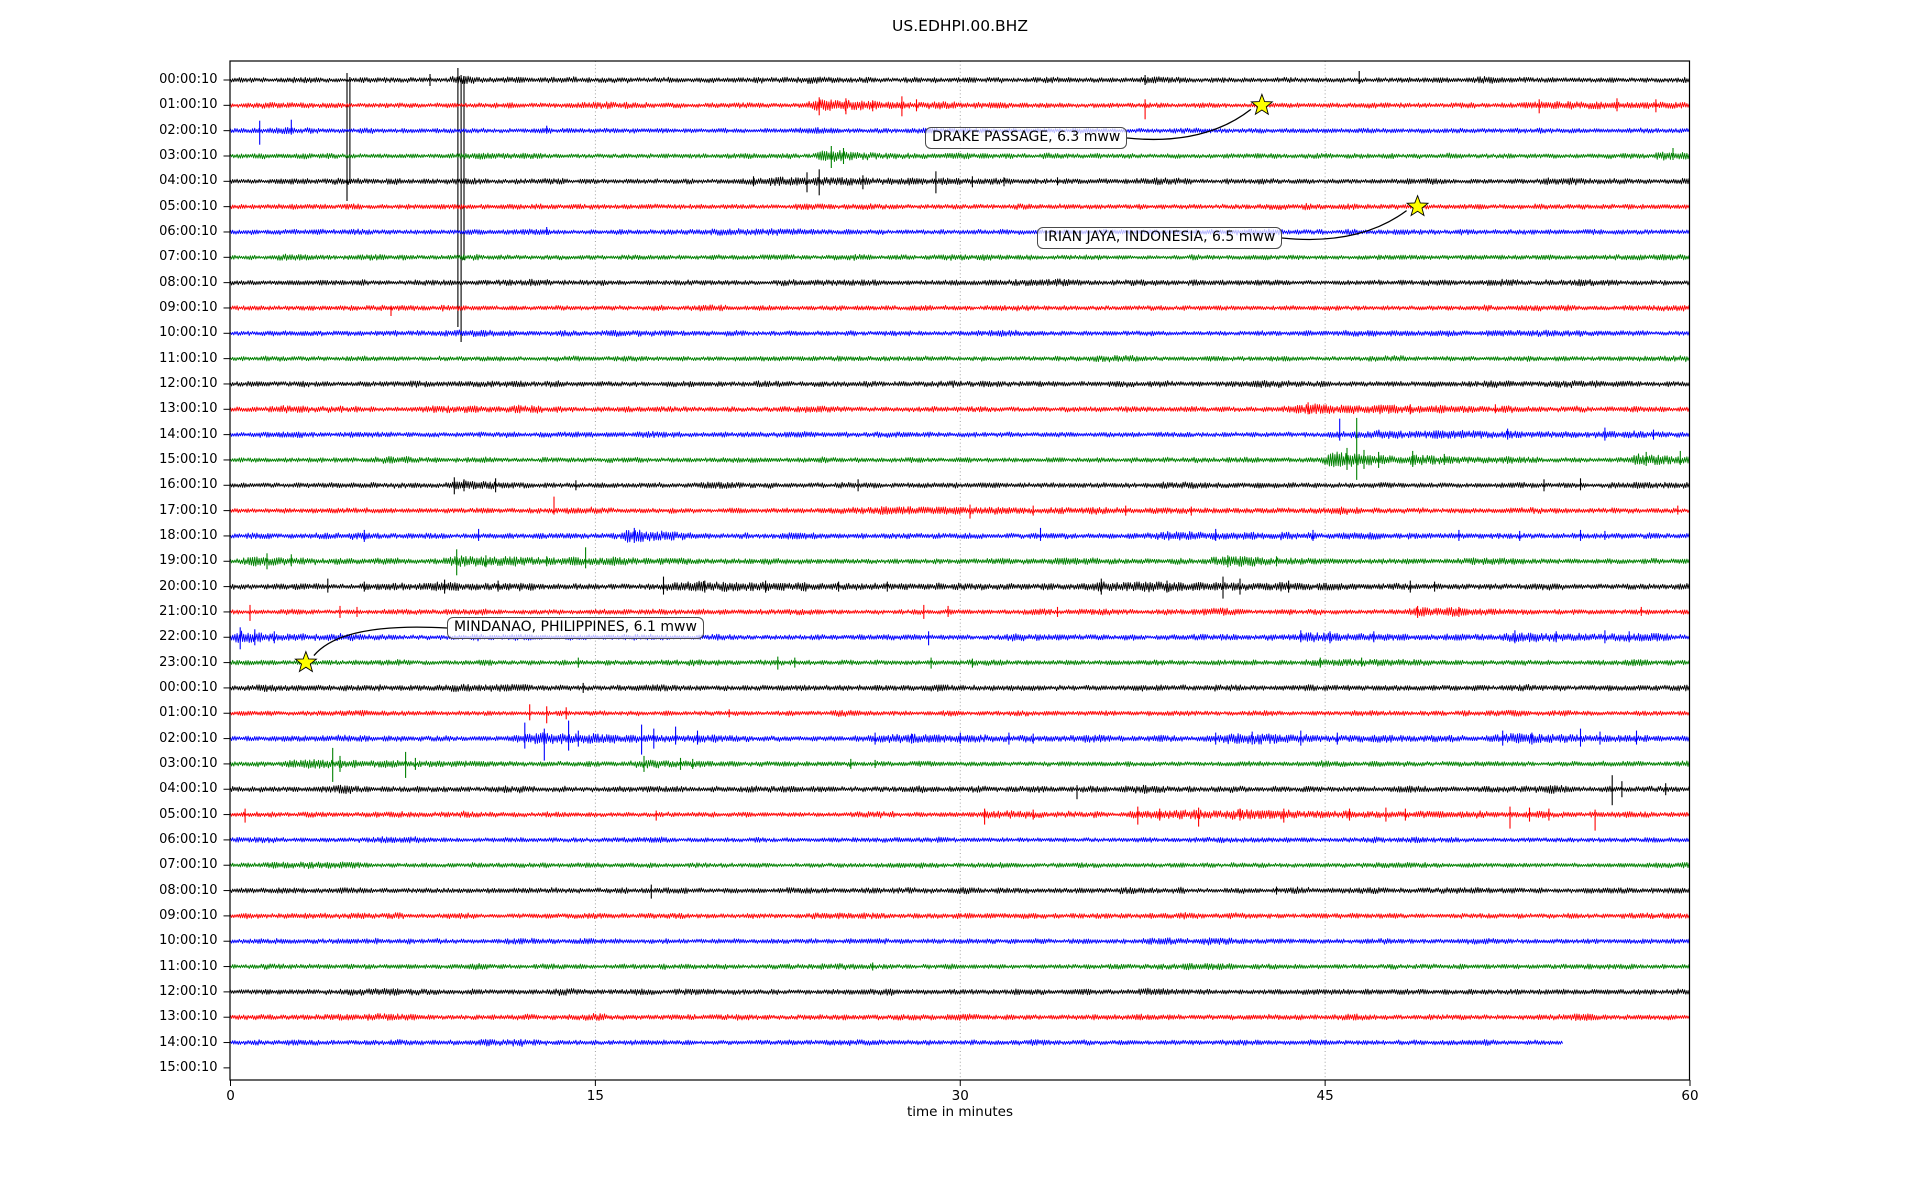  Describe the element at coordinates (960, 26) in the screenshot. I see `figure-title: US.EDHPI.00.BHZ` at that location.